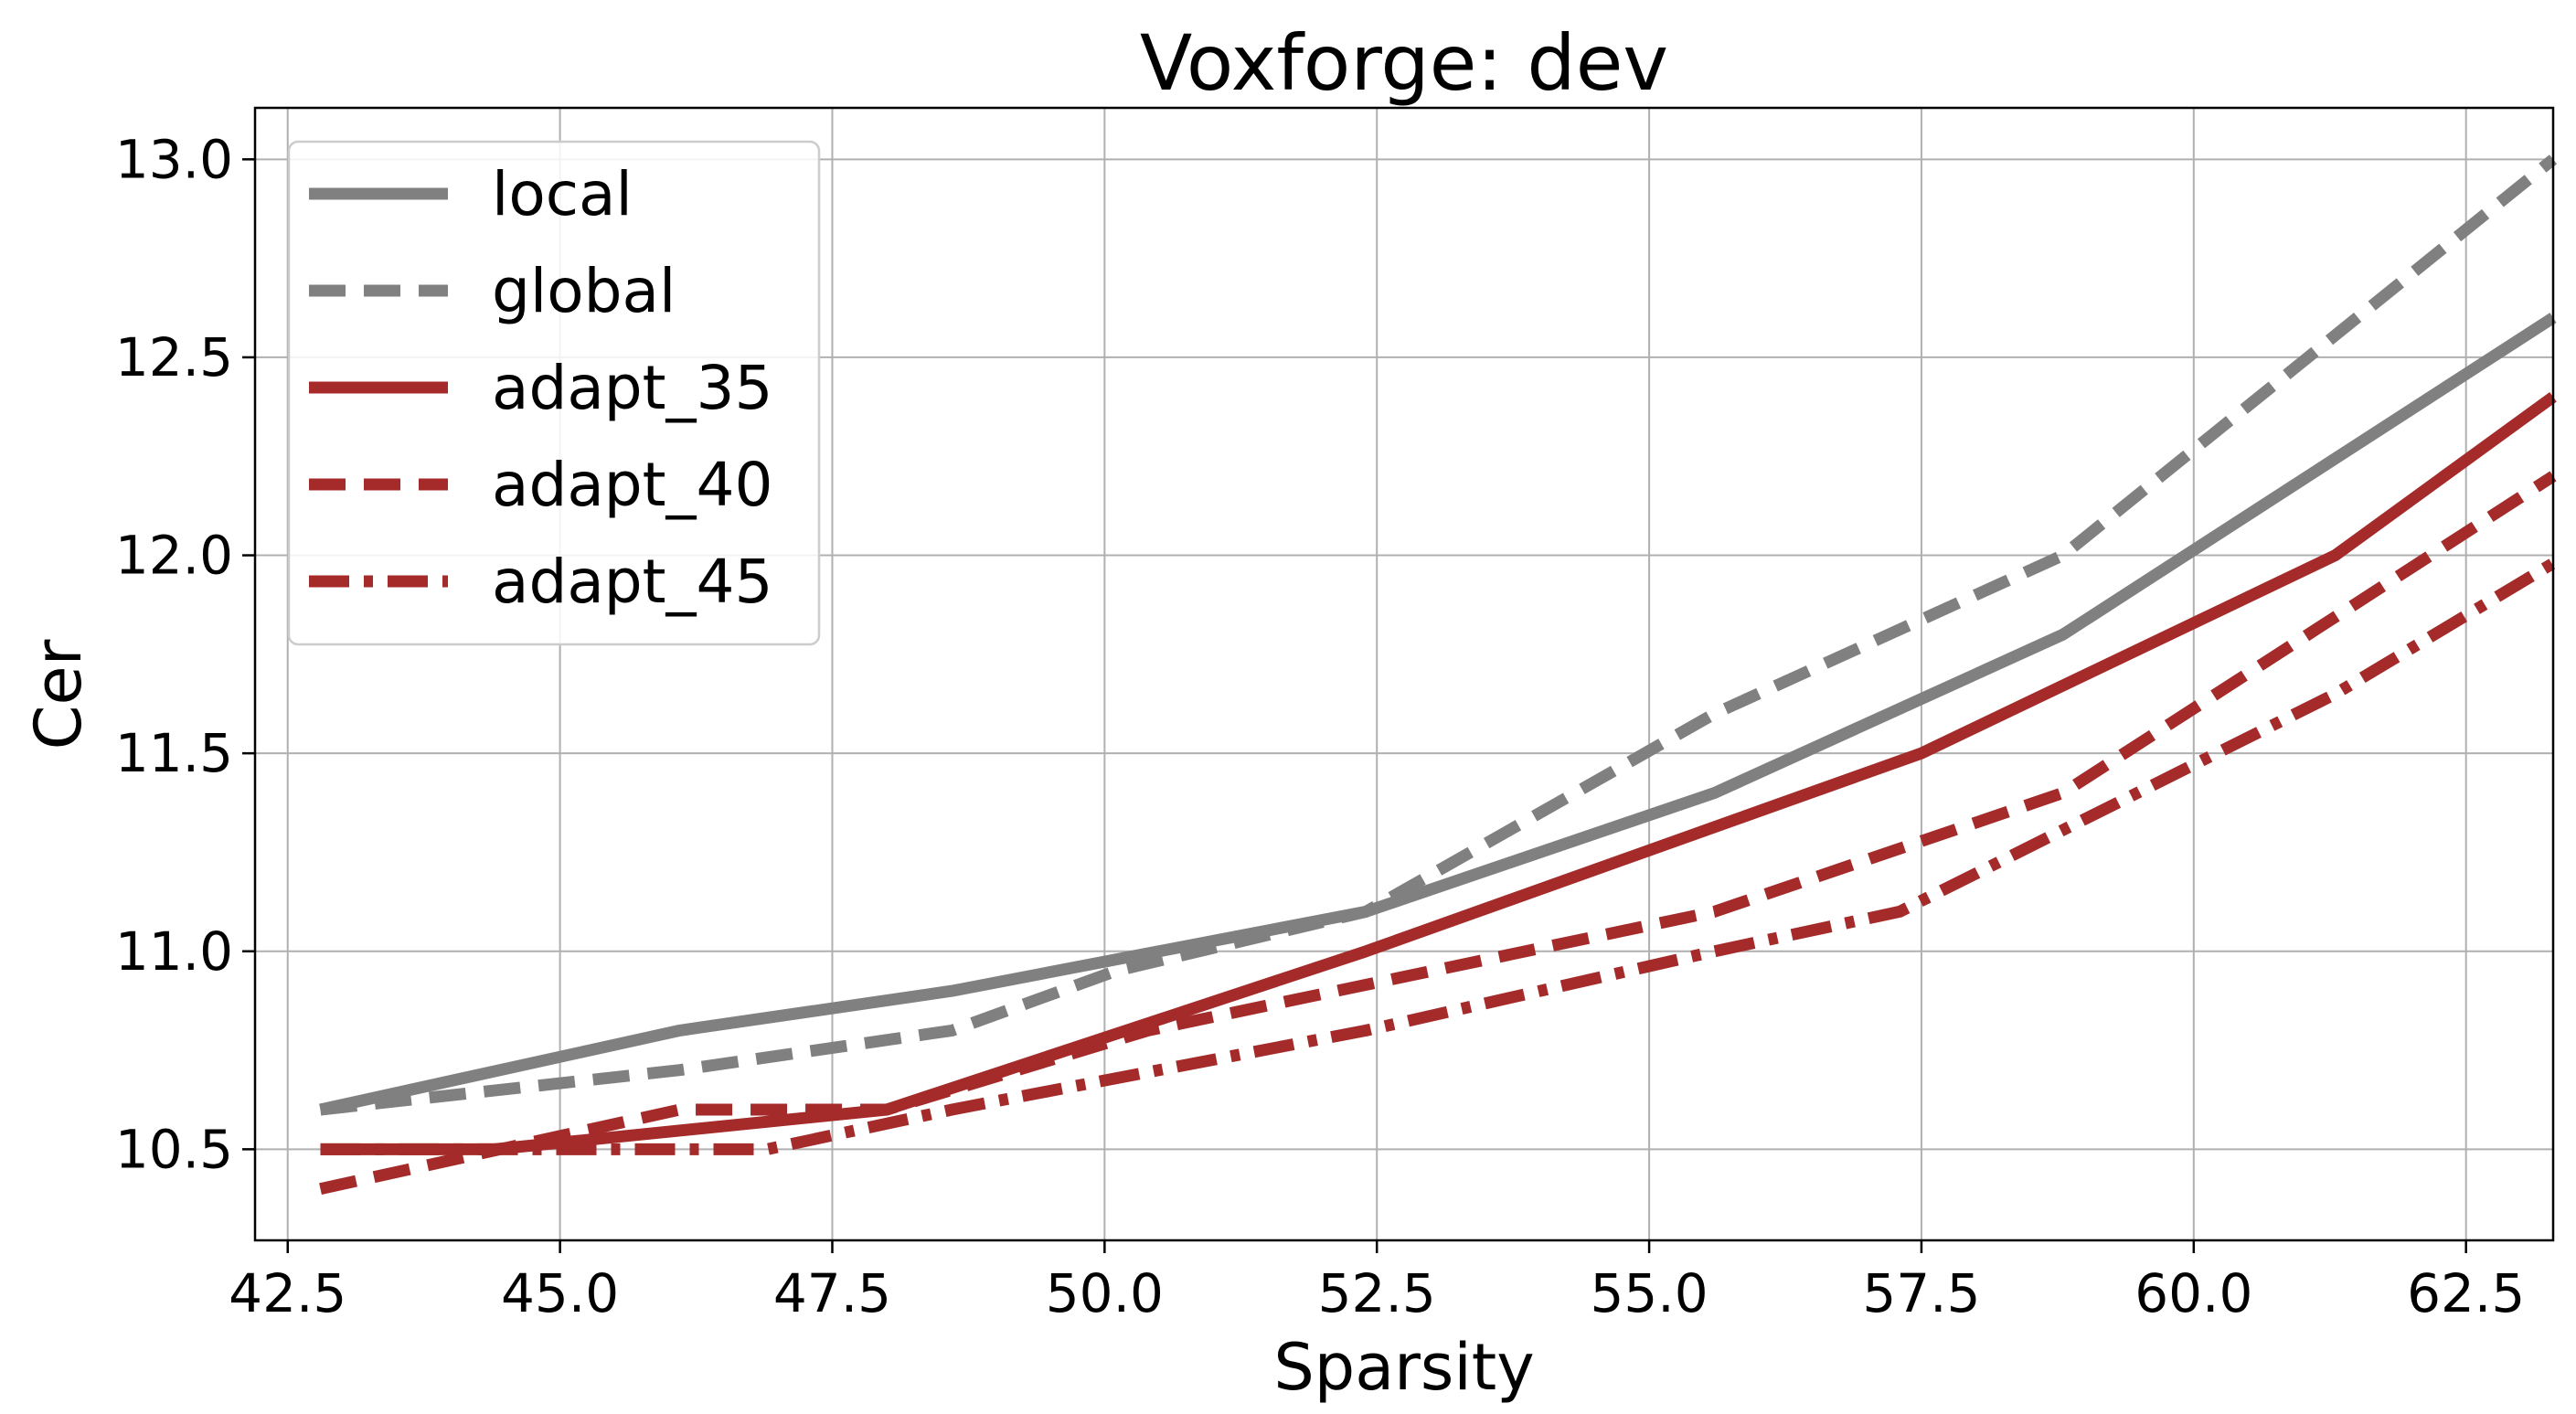 This screenshot has height=1414, width=2576. What do you see at coordinates (174, 951) in the screenshot?
I see `y-tick-label: 11.0` at bounding box center [174, 951].